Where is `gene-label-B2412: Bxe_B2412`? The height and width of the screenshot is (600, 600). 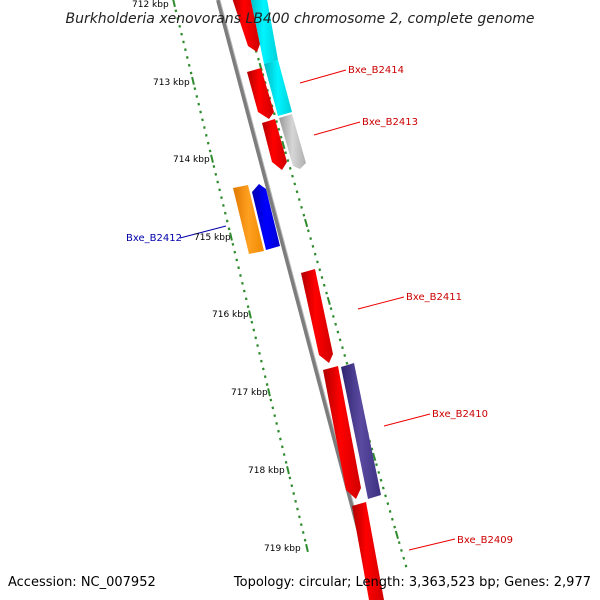
gene-label-B2412: Bxe_B2412 is located at coordinates (154, 238).